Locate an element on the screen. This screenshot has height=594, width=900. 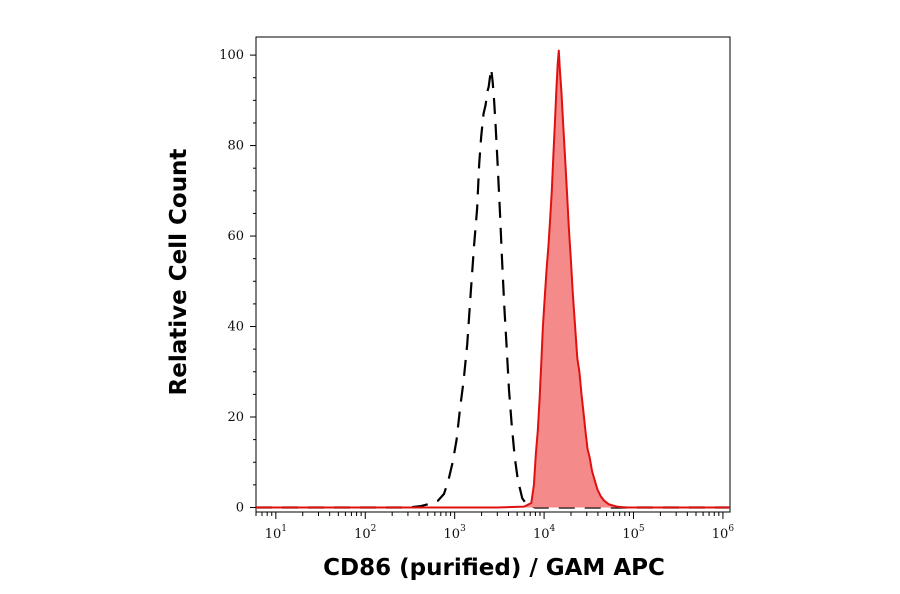
x-tick-label: 10⁵ is located at coordinates (633, 533).